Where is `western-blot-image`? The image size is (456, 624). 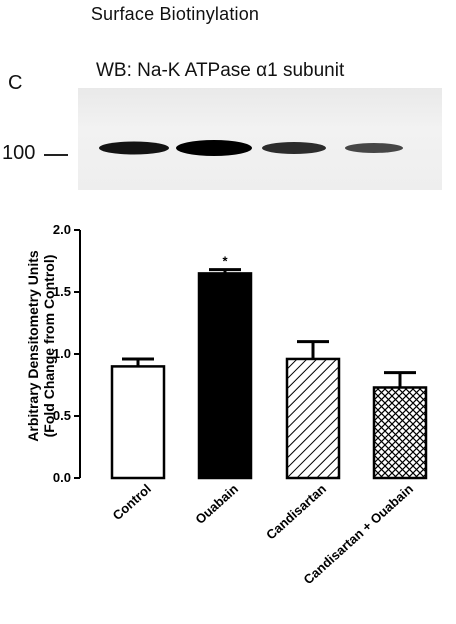
western-blot-image is located at coordinates (260, 139).